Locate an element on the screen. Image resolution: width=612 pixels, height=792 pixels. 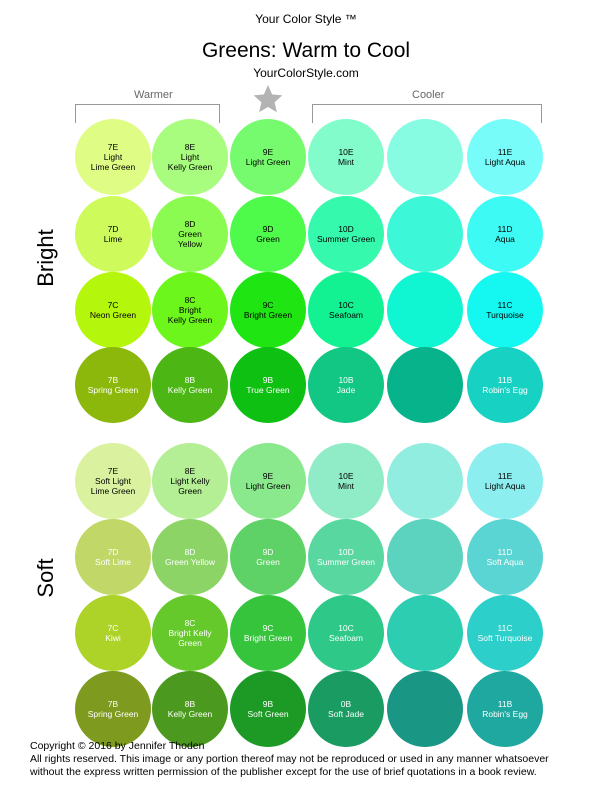
swatch-code: 11C is located at coordinates (505, 628).